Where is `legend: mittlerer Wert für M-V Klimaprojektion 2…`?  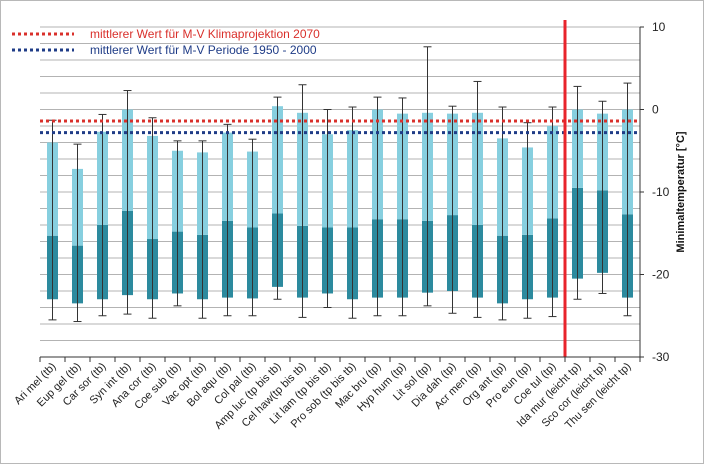 legend: mittlerer Wert für M-V Klimaprojektion 2… is located at coordinates (166, 42).